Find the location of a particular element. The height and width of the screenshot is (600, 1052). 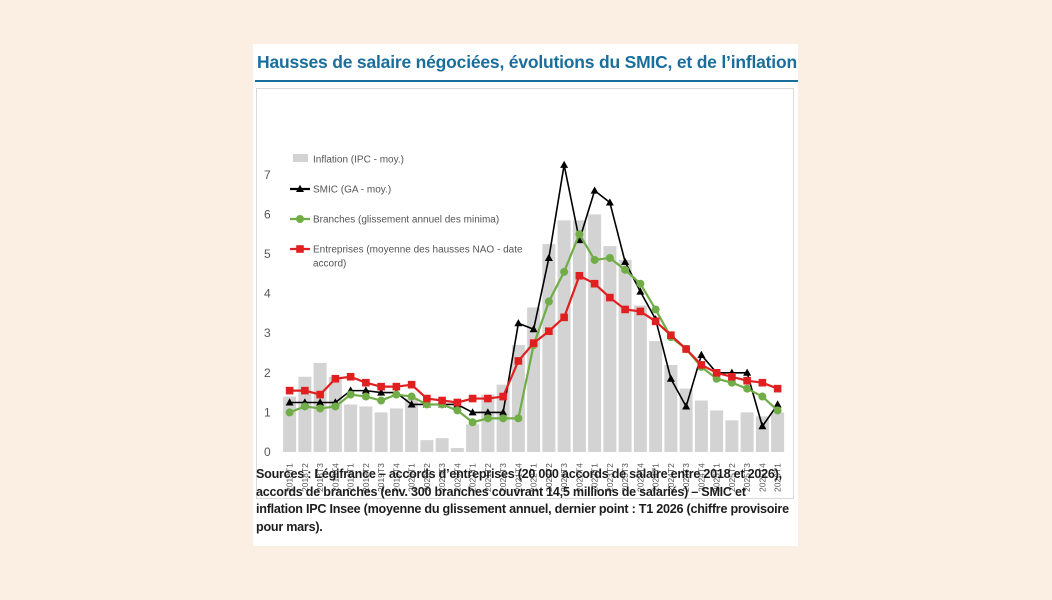

bar-2020T4 is located at coordinates (457, 450).